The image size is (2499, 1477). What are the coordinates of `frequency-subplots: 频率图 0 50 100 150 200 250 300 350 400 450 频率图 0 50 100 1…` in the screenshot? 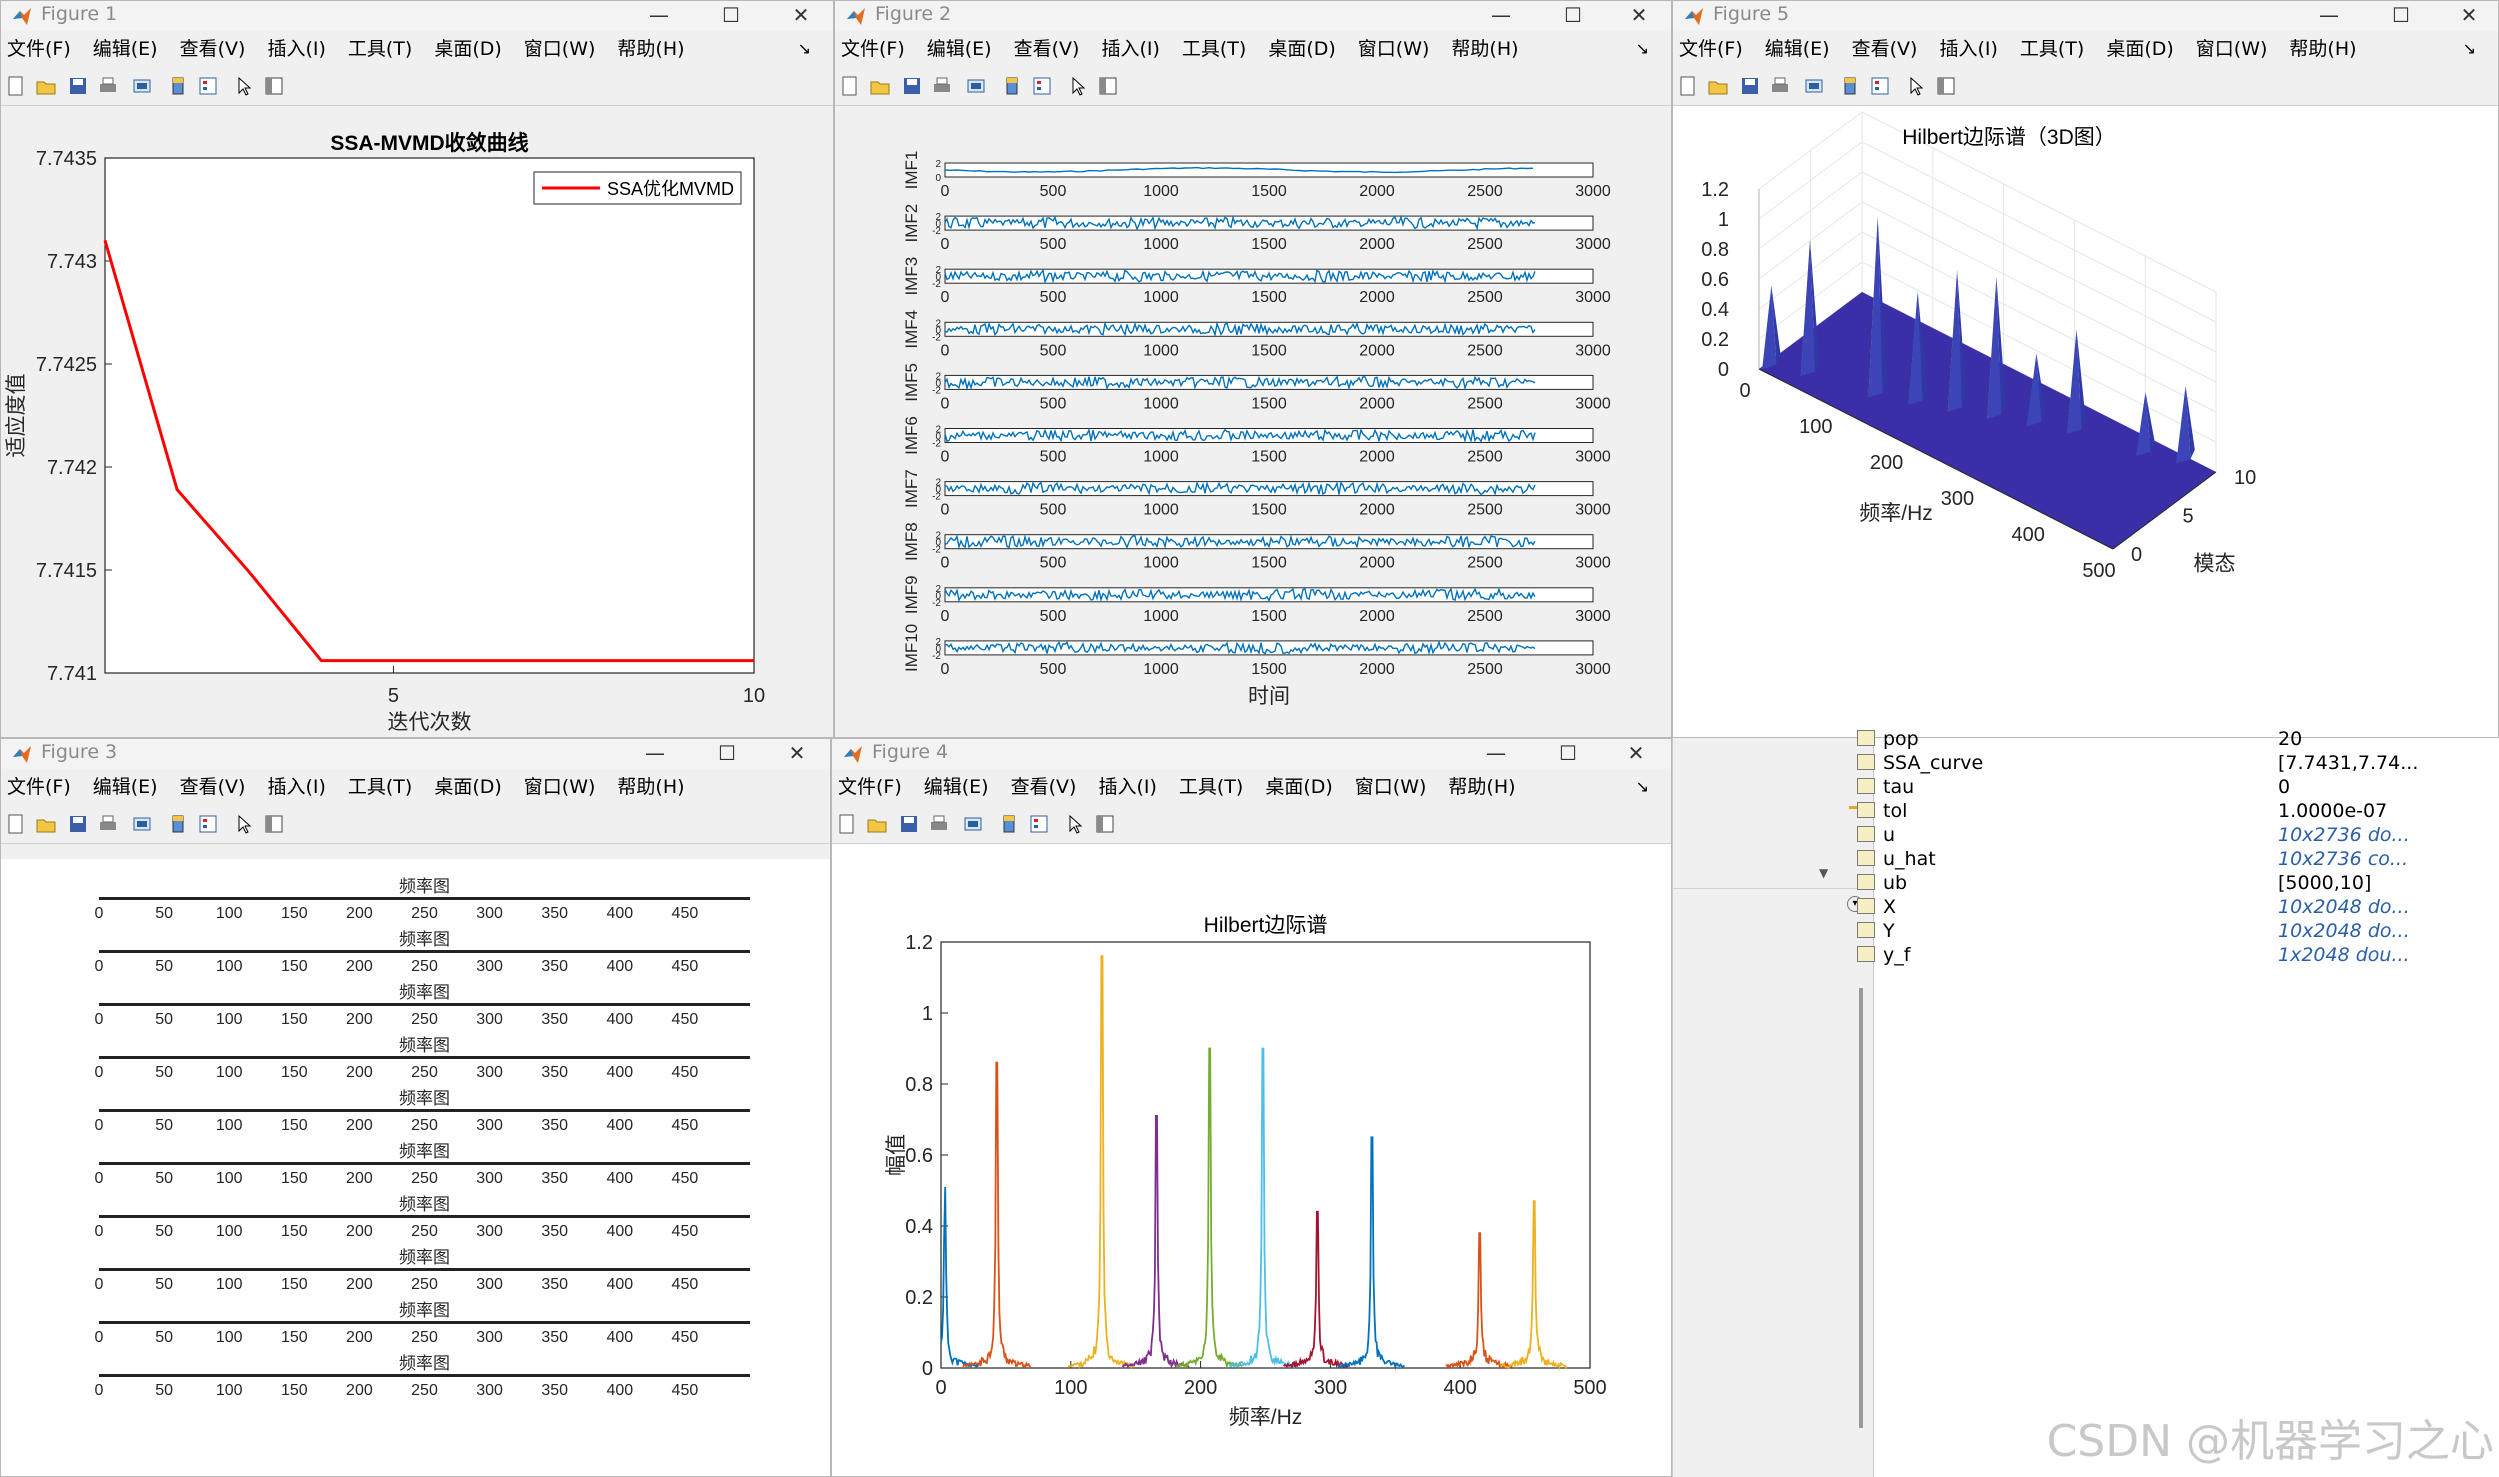 It's located at (416, 1168).